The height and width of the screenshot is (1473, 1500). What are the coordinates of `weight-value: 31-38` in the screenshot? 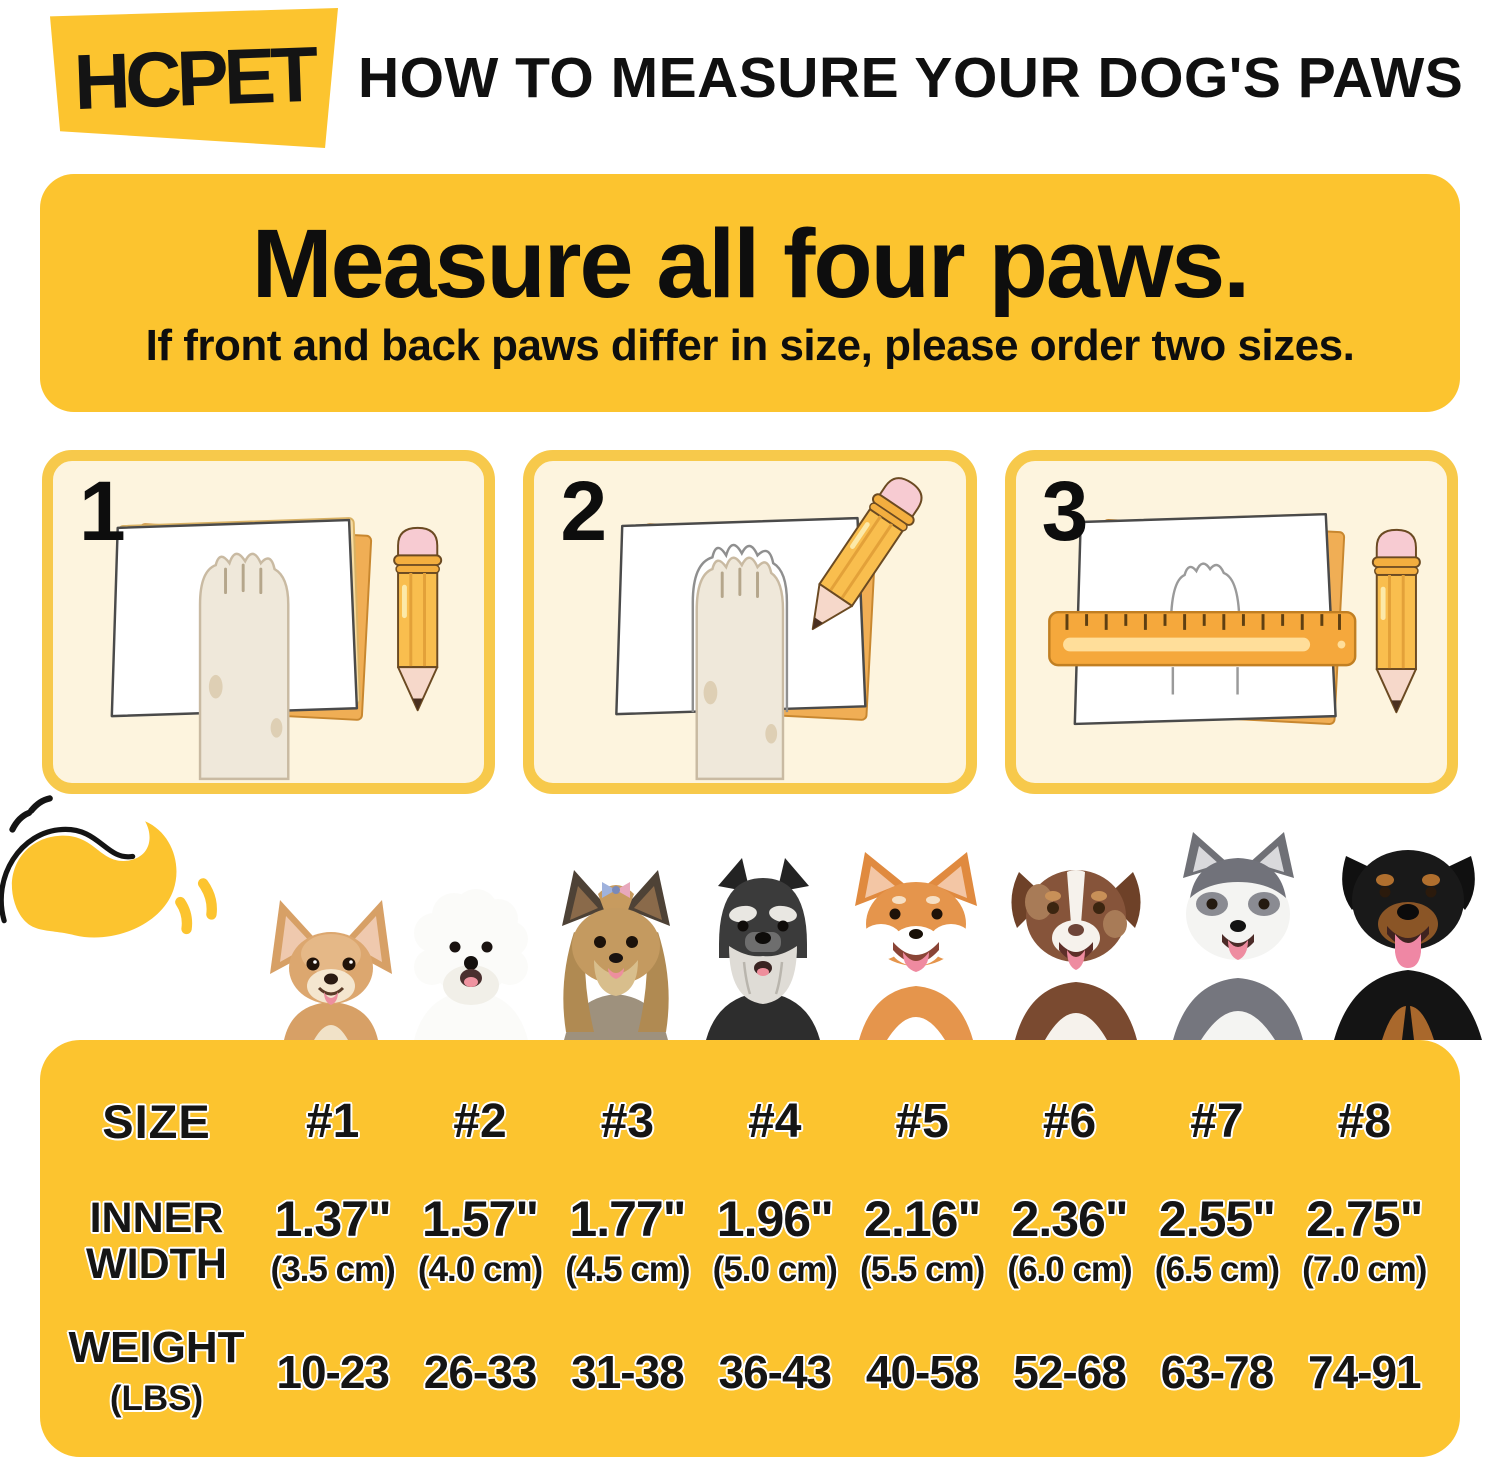 It's located at (628, 1371).